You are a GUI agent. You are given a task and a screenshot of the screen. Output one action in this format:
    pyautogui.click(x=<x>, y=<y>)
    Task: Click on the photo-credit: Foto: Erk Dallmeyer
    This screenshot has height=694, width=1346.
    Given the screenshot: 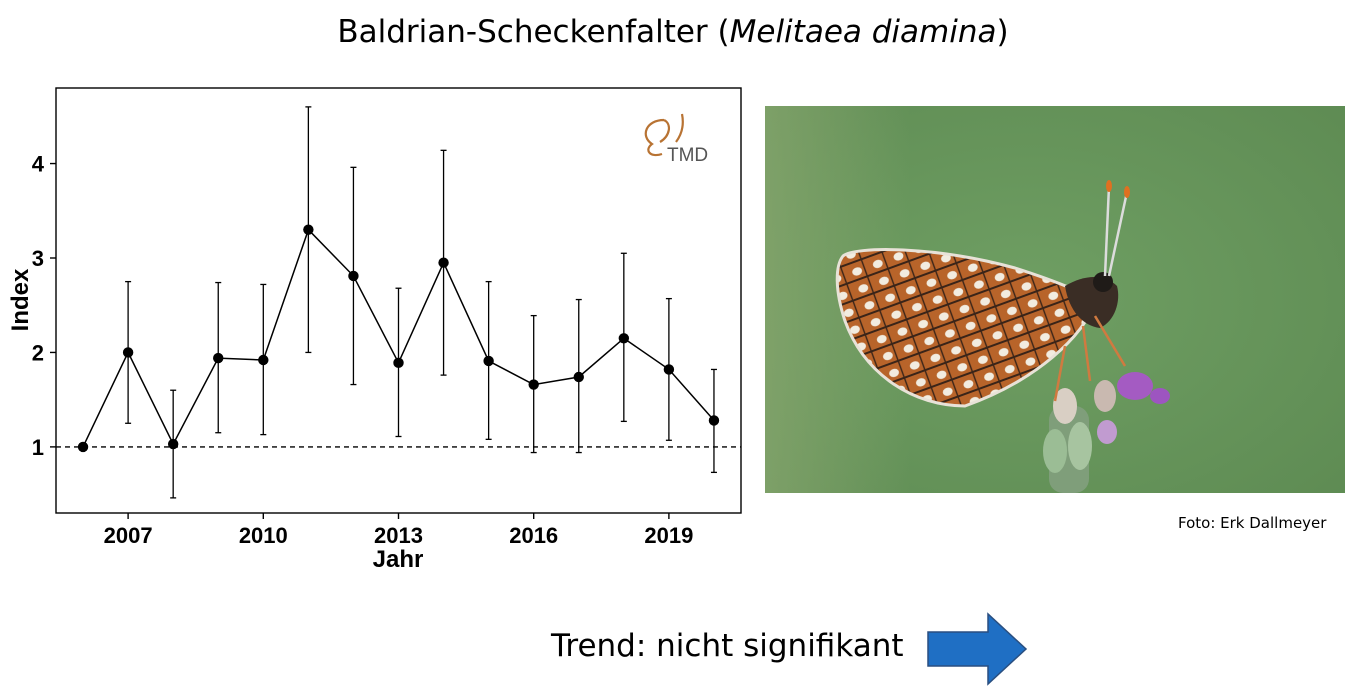 What is the action you would take?
    pyautogui.click(x=1252, y=523)
    